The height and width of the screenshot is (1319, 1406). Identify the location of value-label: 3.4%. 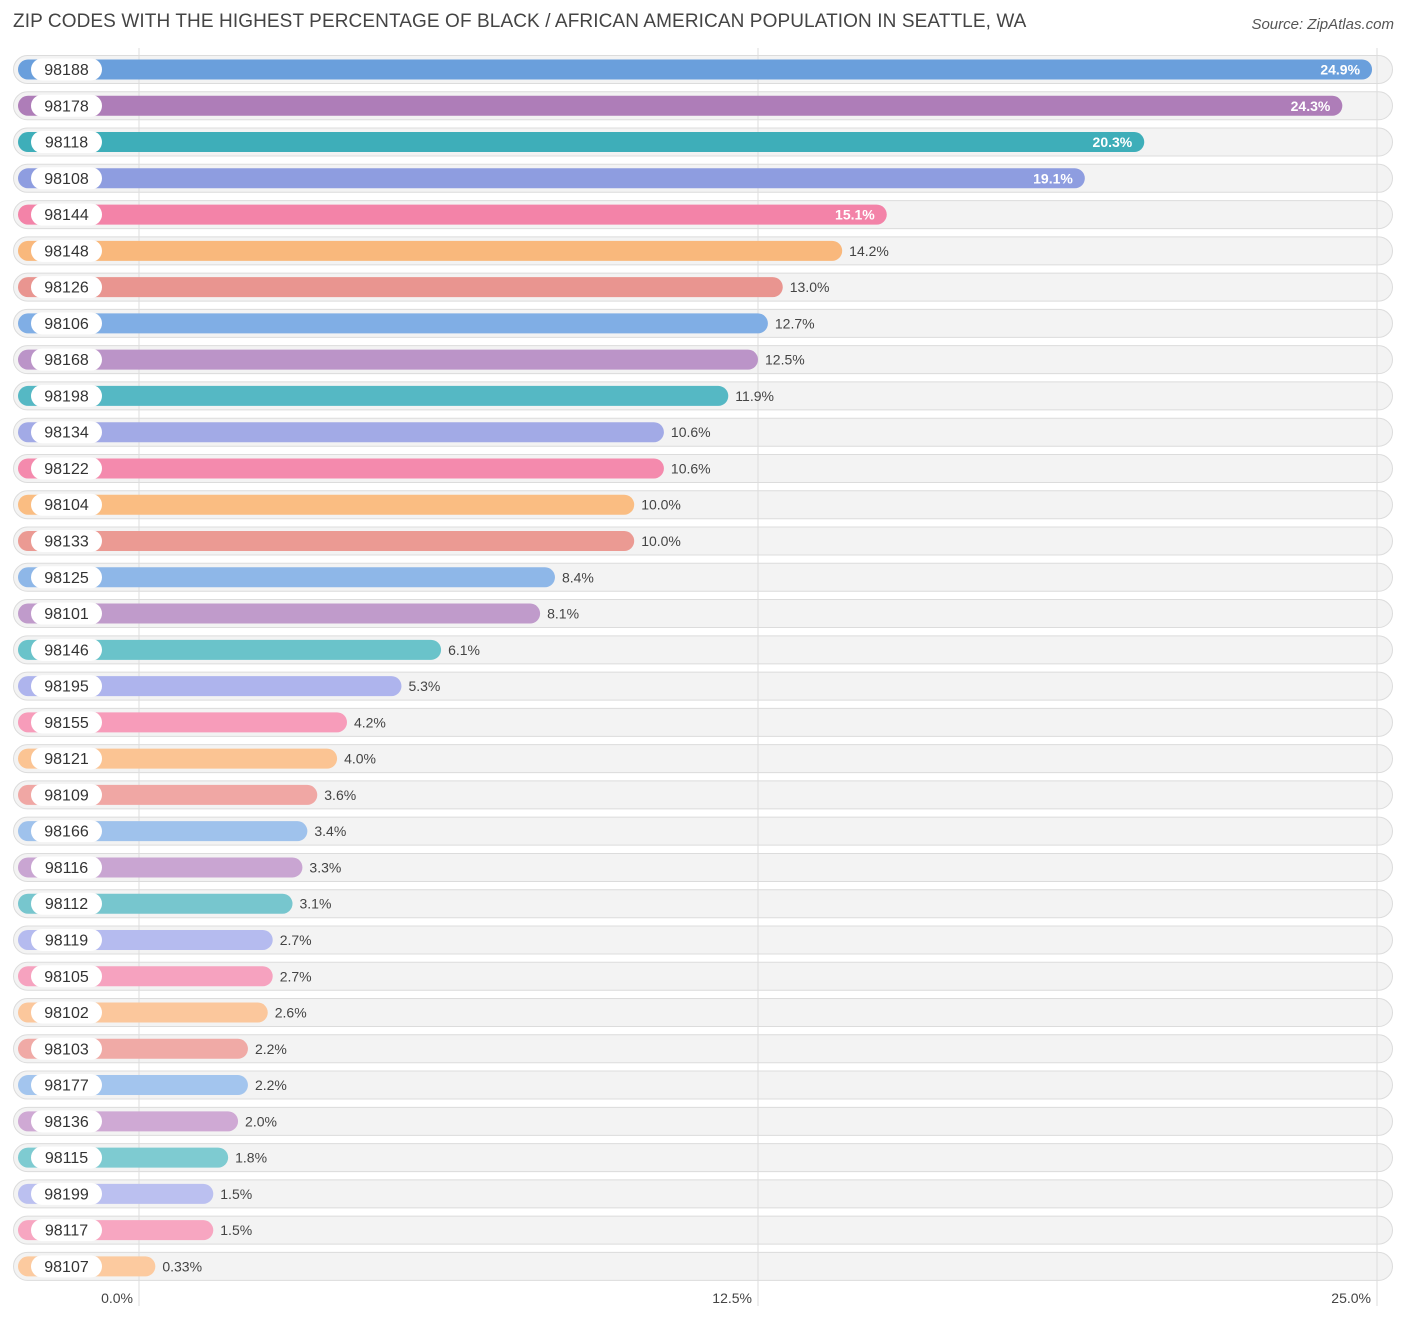
(330, 831).